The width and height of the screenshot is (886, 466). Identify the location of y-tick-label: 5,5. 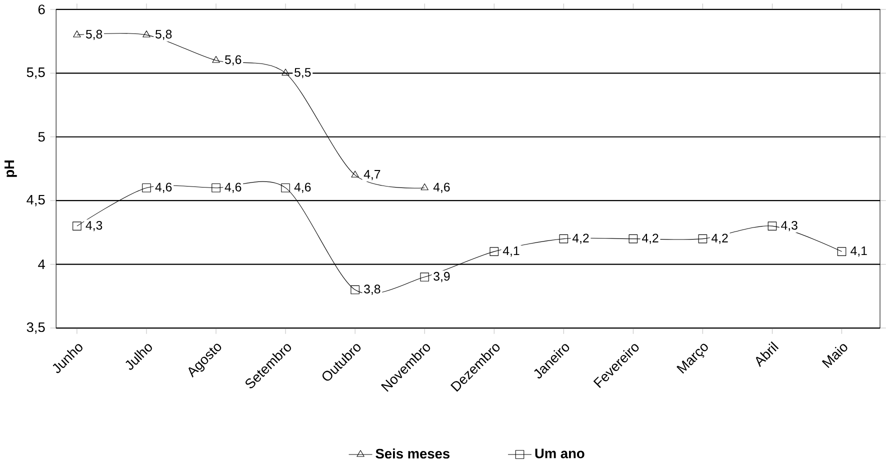
(35, 73).